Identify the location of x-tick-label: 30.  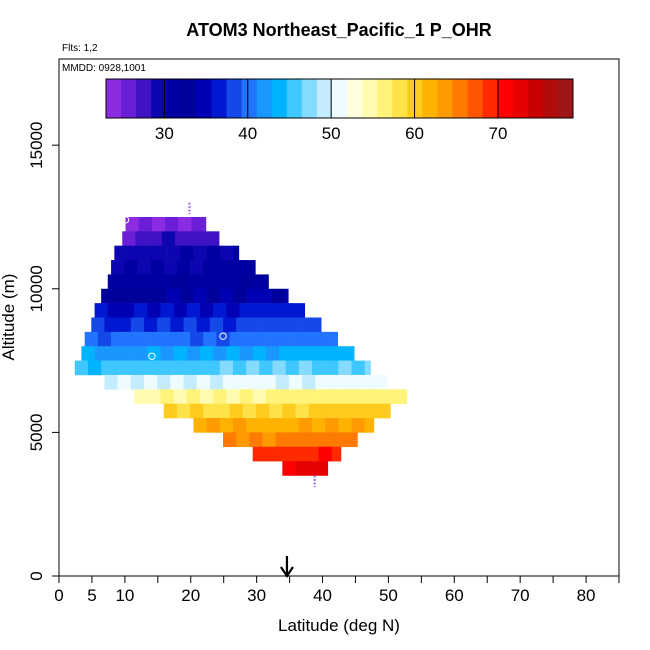
(256, 595).